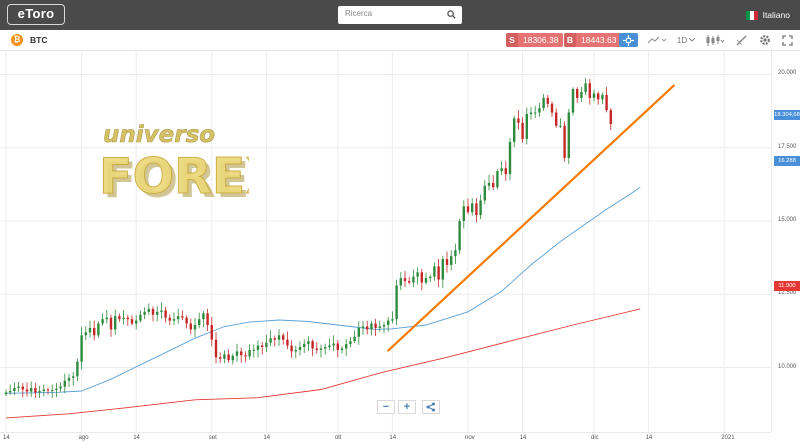 The height and width of the screenshot is (445, 800). What do you see at coordinates (385, 438) in the screenshot?
I see `time-axis` at bounding box center [385, 438].